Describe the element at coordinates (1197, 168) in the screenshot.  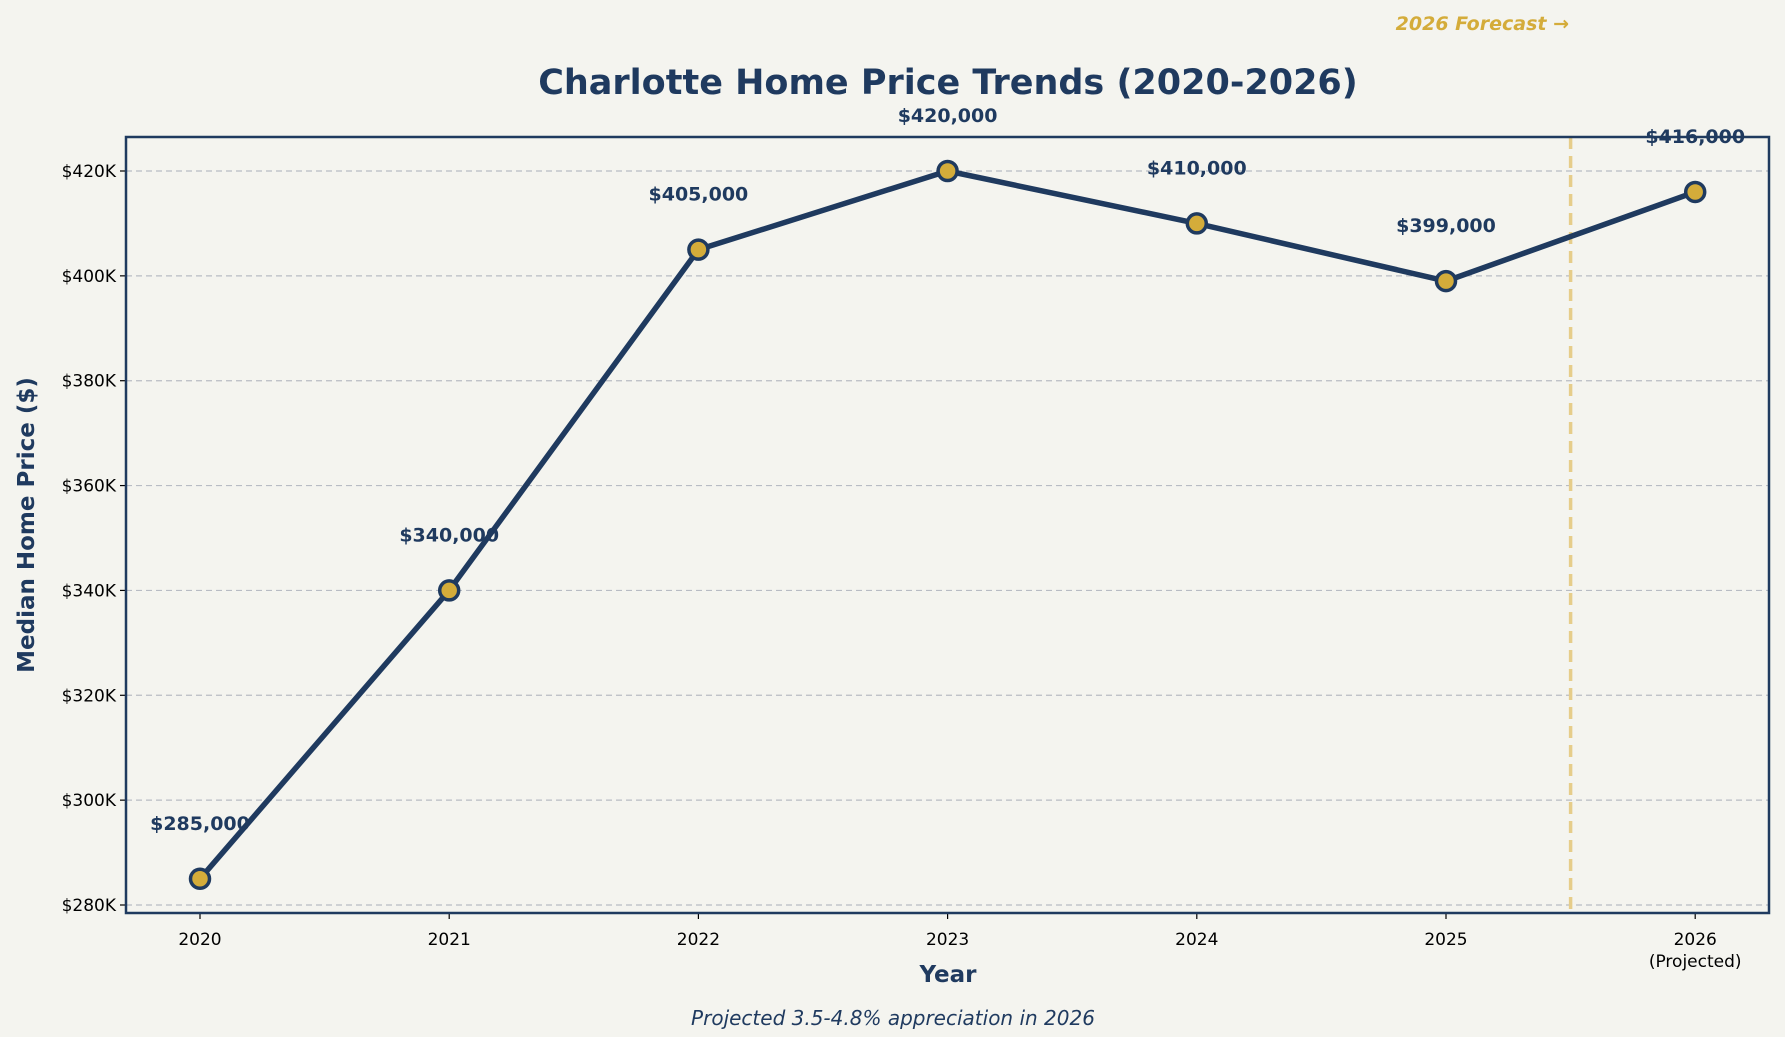
I see `data-label: $410,000` at that location.